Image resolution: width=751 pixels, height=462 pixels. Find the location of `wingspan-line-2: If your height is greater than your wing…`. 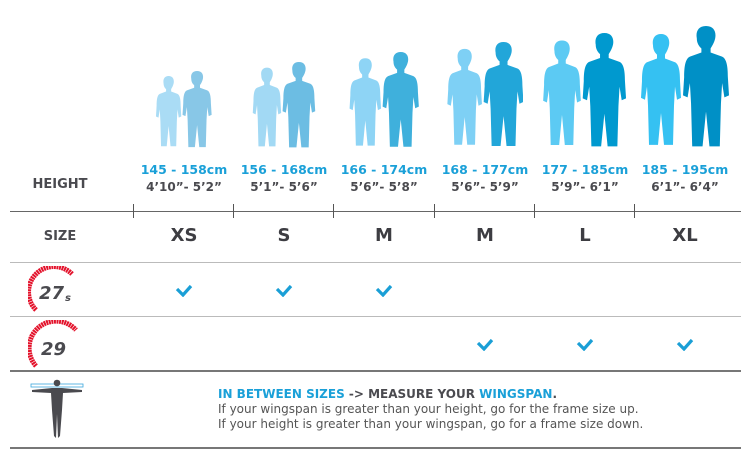

wingspan-line-2: If your height is greater than your wing… is located at coordinates (431, 424).